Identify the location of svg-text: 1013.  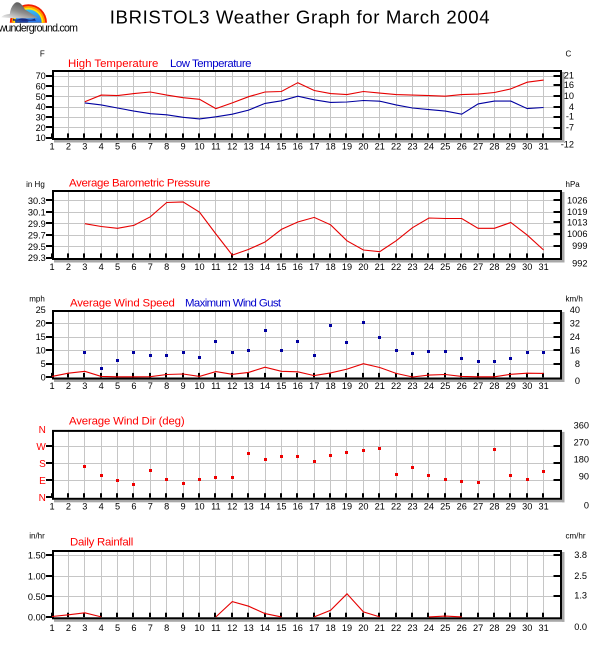
(577, 222).